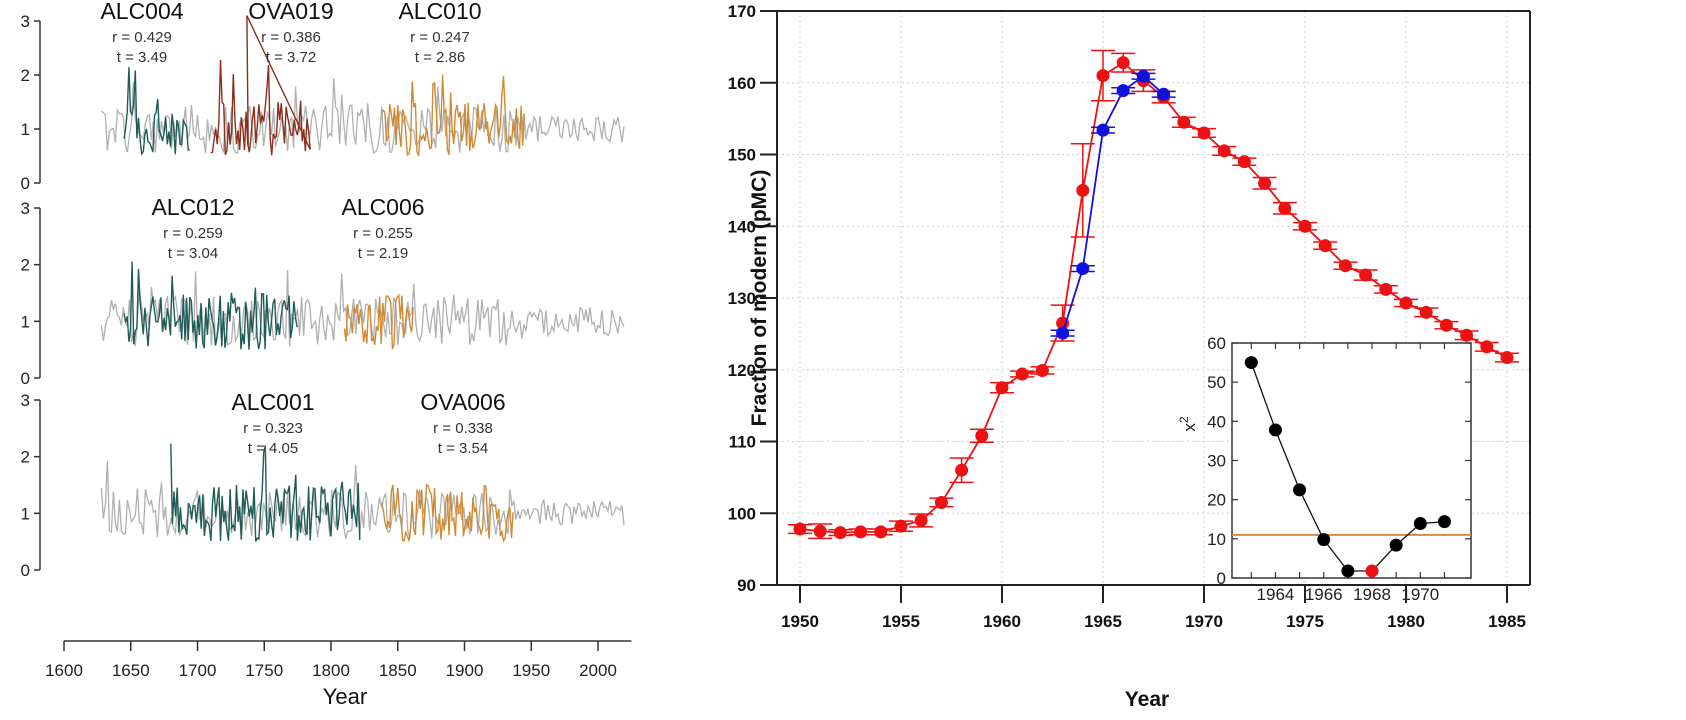  Describe the element at coordinates (273, 428) in the screenshot. I see `series-label-r: r = 0.323` at that location.